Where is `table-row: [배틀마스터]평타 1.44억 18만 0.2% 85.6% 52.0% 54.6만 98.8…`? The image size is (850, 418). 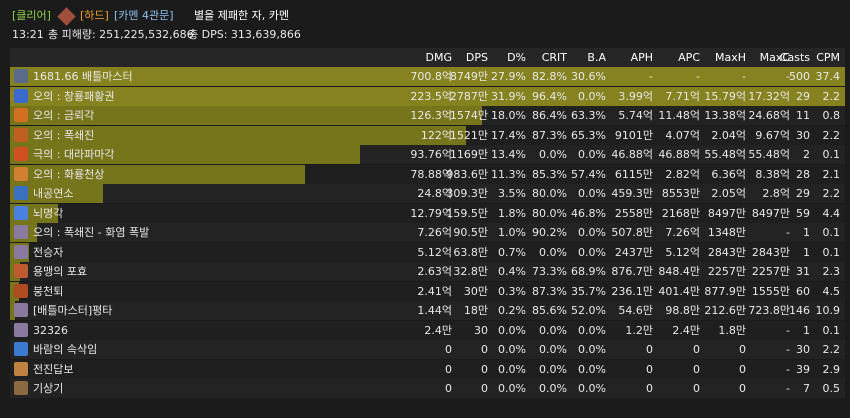 table-row: [배틀마스터]평타 1.44억 18만 0.2% 85.6% 52.0% 54.6만 98.8… is located at coordinates (427, 310).